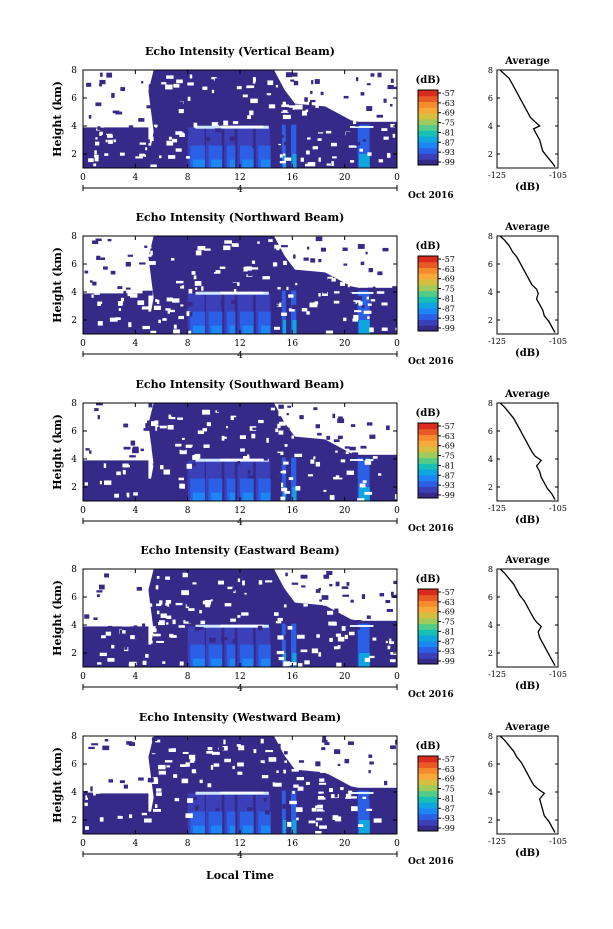  I want to click on echo-column-narrow-base, so click(364, 827).